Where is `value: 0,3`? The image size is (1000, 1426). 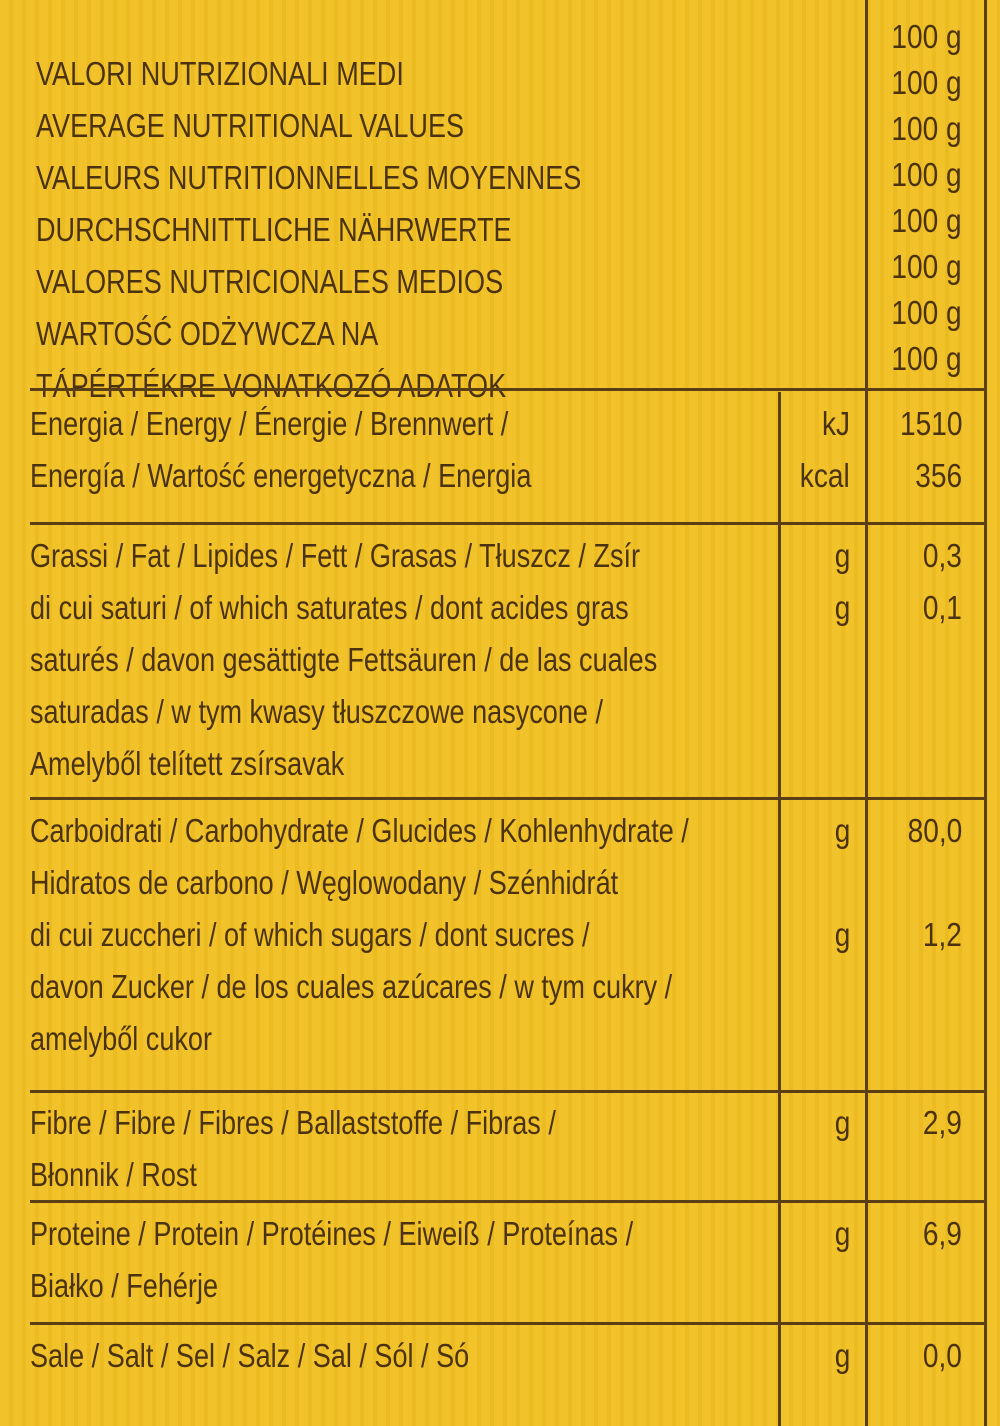 value: 0,3 is located at coordinates (942, 555).